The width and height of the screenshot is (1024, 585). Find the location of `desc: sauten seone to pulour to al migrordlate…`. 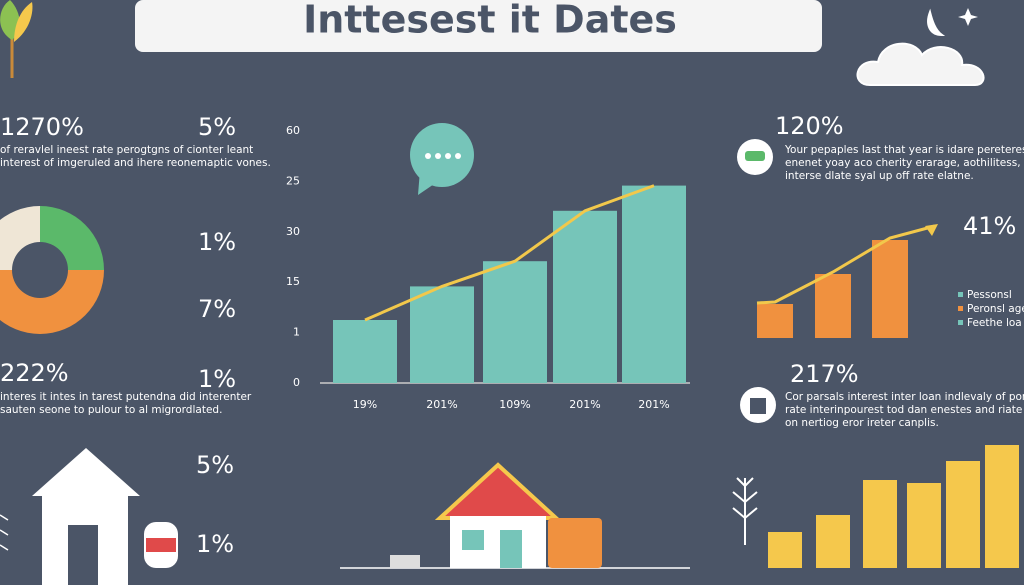

desc: sauten seone to pulour to al migrordlate… is located at coordinates (111, 410).